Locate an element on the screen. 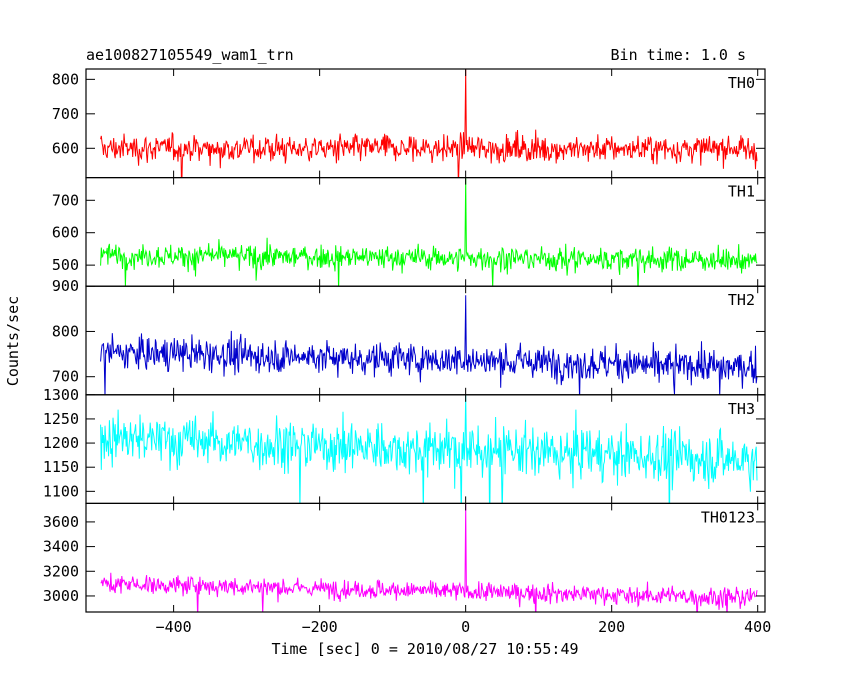 Image resolution: width=850 pixels, height=680 pixels. panel-th0: 600 700 800 TH0 is located at coordinates (409, 123).